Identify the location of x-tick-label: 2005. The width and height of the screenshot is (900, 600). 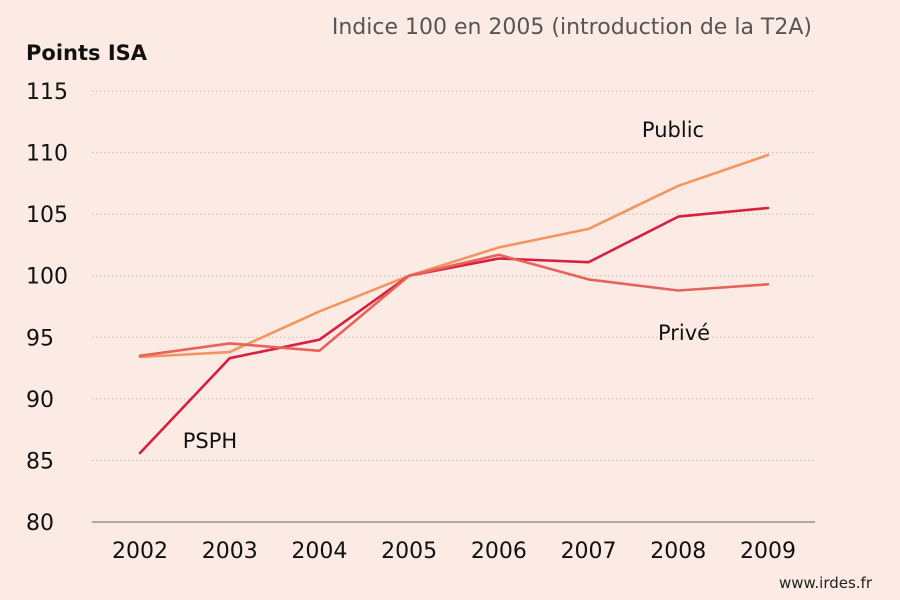
(409, 551).